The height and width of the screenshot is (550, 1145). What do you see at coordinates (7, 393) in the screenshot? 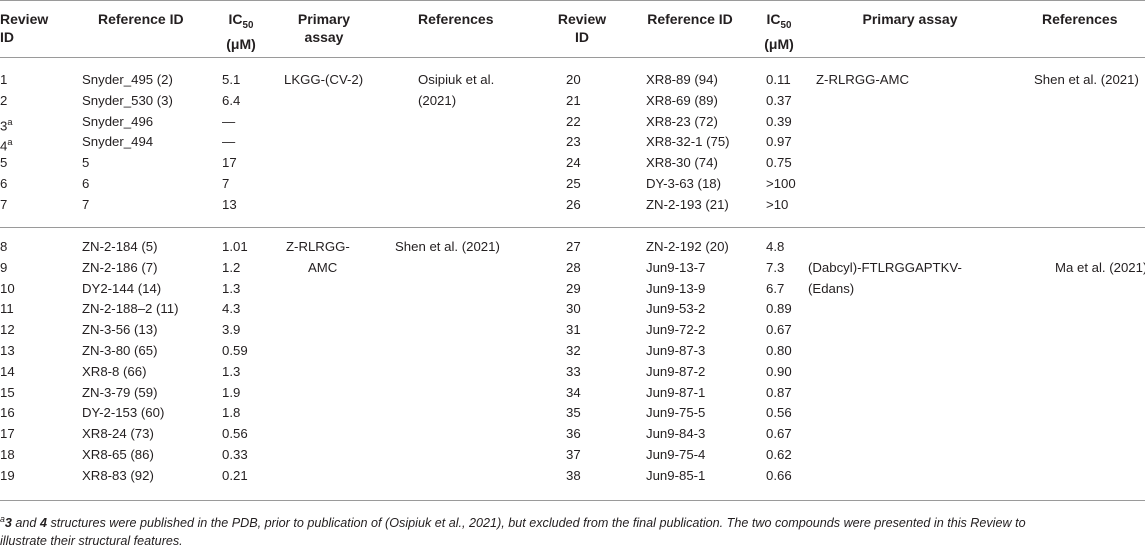
I see `review-id-cell: 15` at bounding box center [7, 393].